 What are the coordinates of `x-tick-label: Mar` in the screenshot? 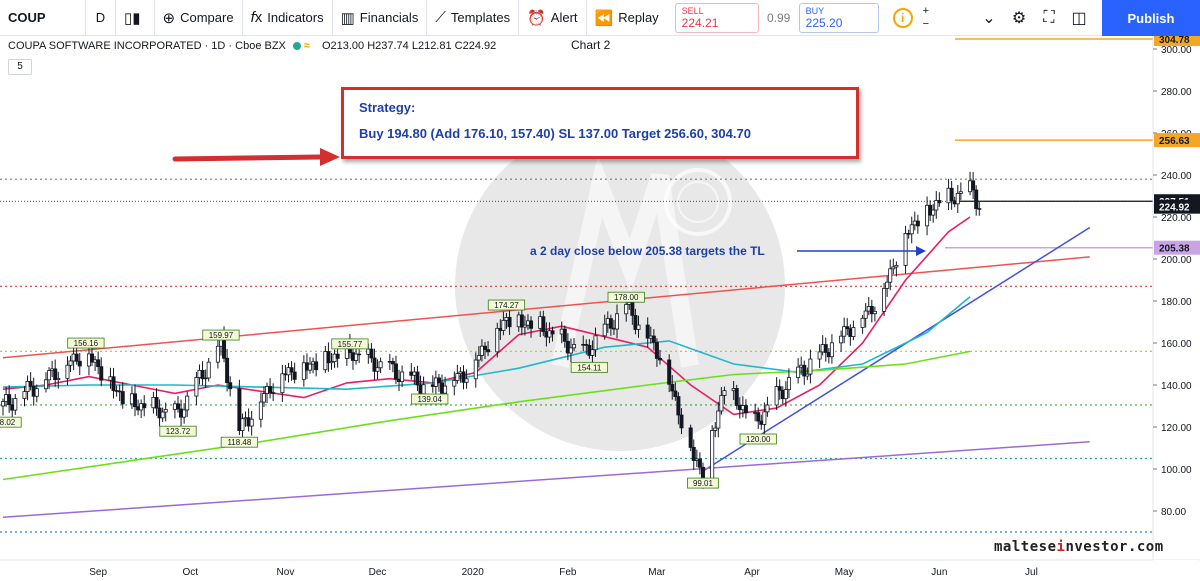 It's located at (657, 572).